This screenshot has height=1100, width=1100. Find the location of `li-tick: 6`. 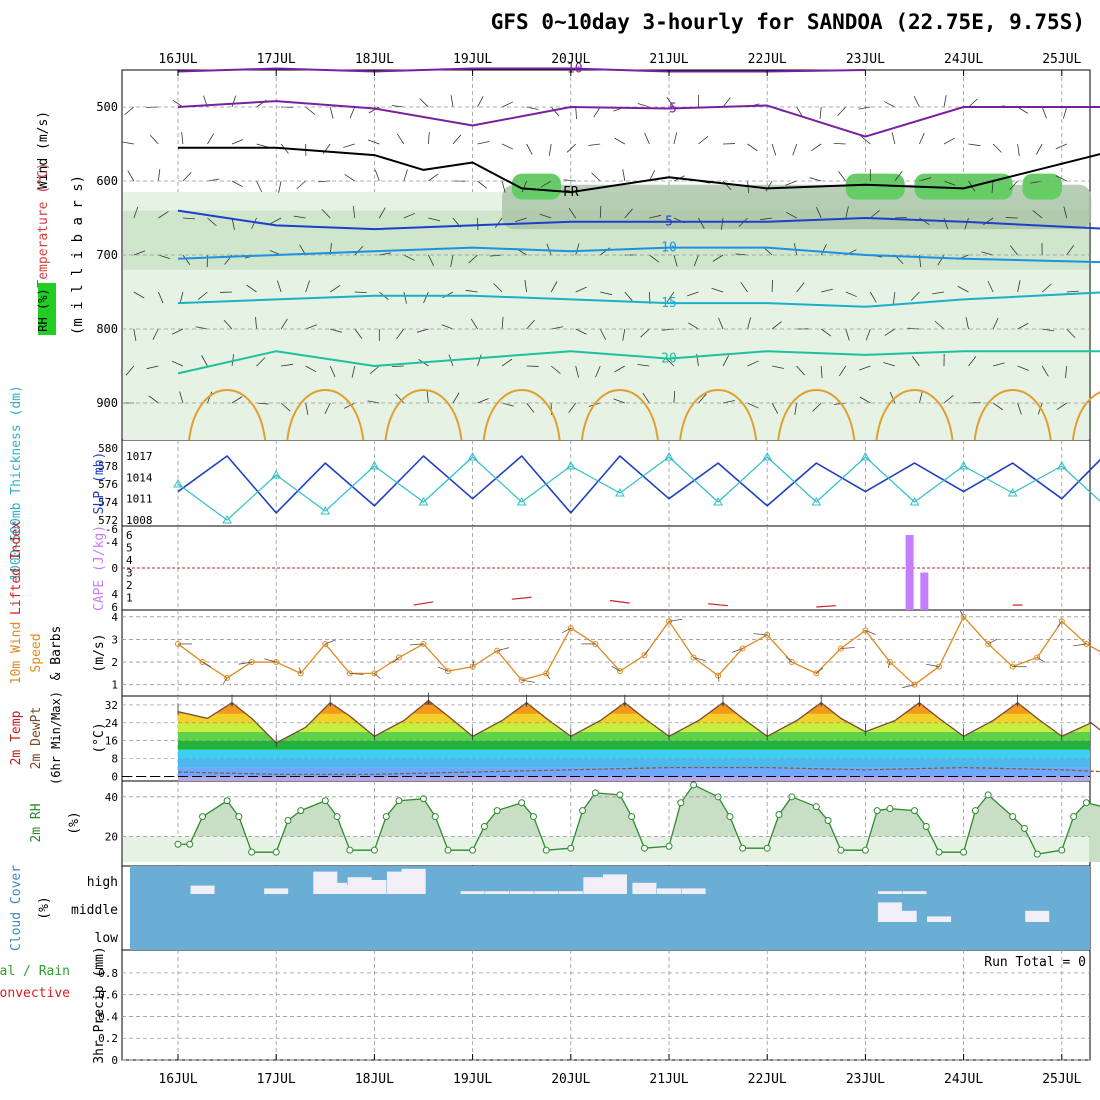

li-tick: 6 is located at coordinates (114, 607).